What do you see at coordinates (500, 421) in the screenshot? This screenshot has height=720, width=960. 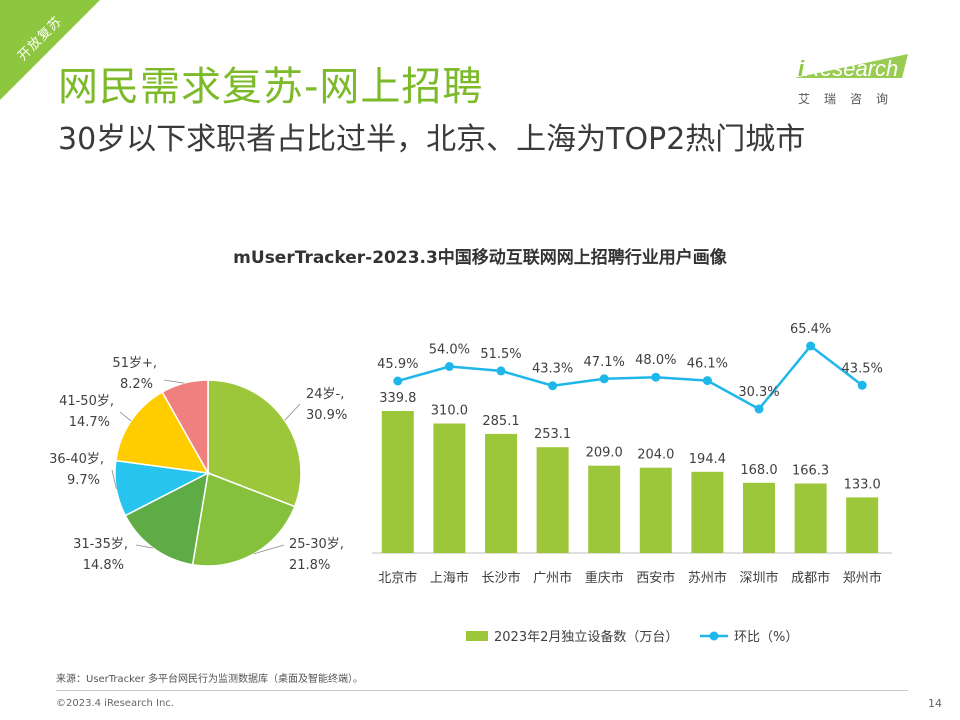 I see `bar-value-label: 285.1` at bounding box center [500, 421].